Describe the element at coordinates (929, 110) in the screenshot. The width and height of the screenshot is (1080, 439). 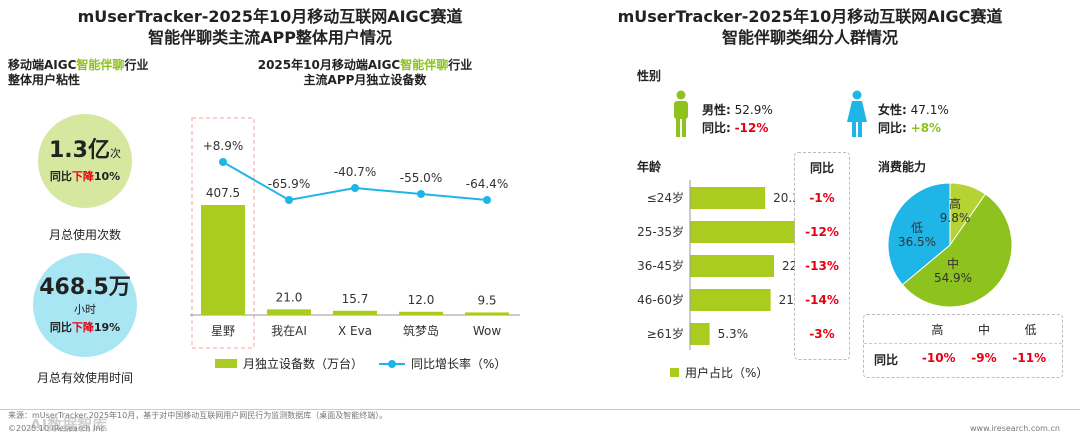
I see `female-value: 47.1%` at that location.